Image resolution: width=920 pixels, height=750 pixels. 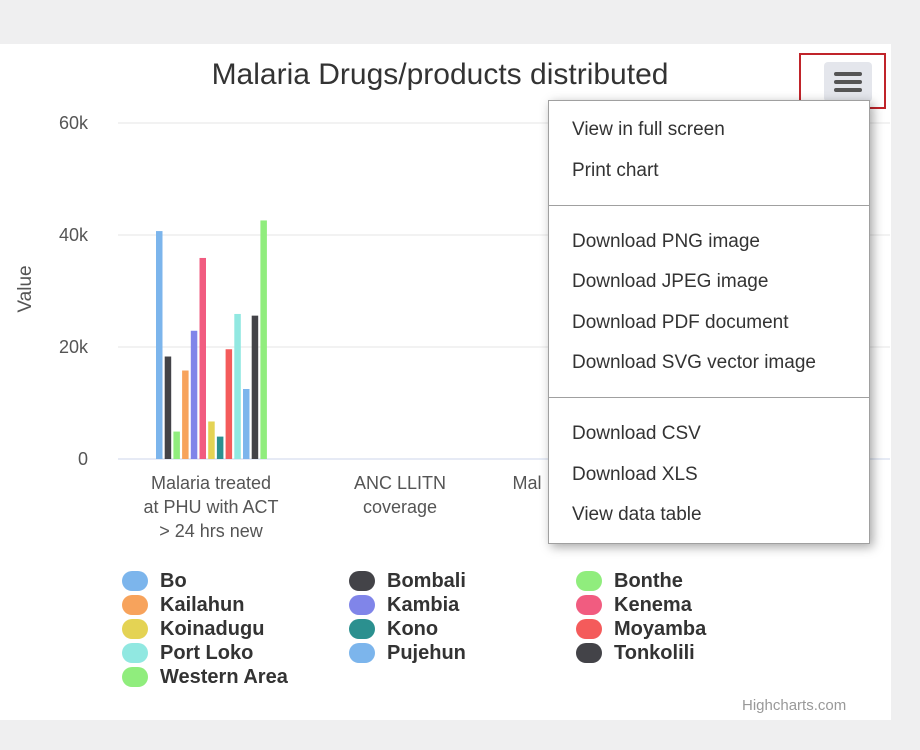 I want to click on legend-item-bonthe: Bonthe, so click(x=629, y=581).